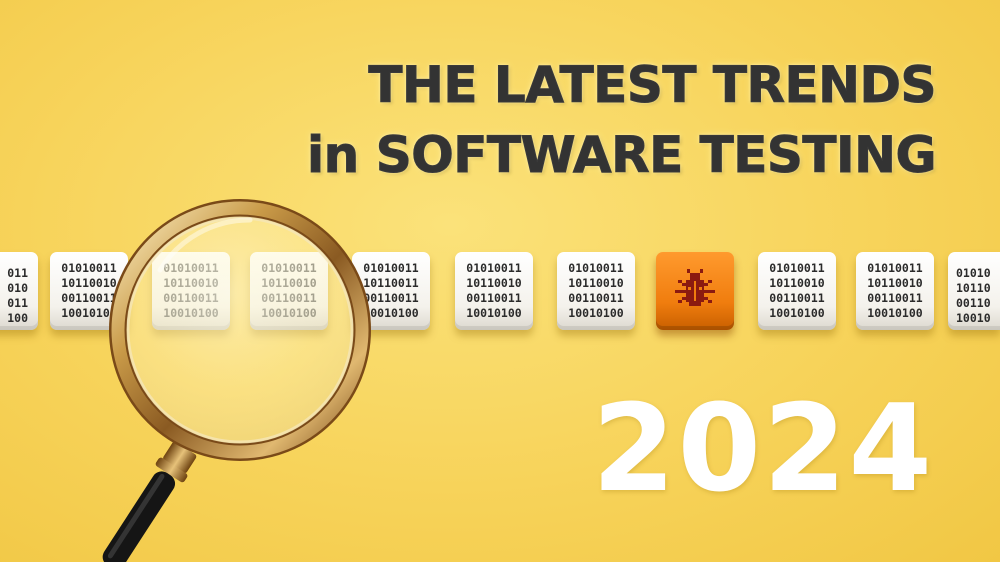 The image size is (1000, 562). I want to click on binary-cube-4: 01010011 10110010 00110011 10010100, so click(289, 291).